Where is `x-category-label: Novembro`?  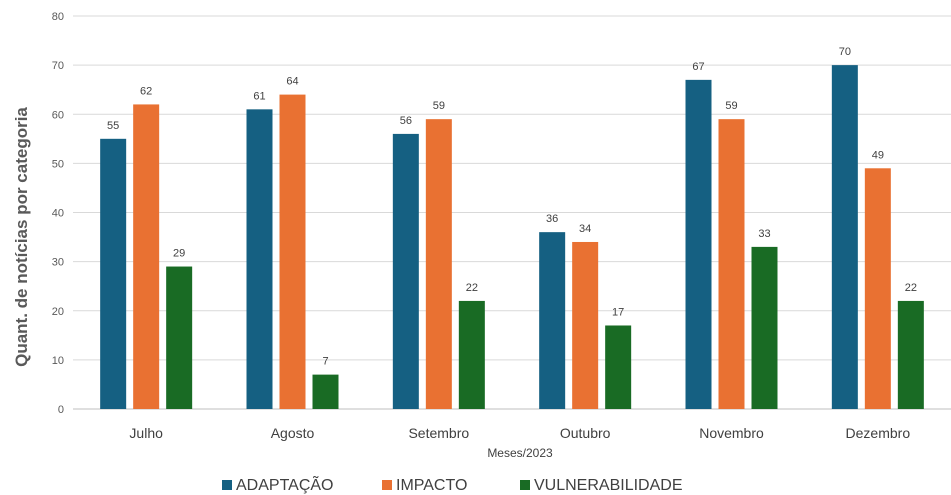 x-category-label: Novembro is located at coordinates (731, 433).